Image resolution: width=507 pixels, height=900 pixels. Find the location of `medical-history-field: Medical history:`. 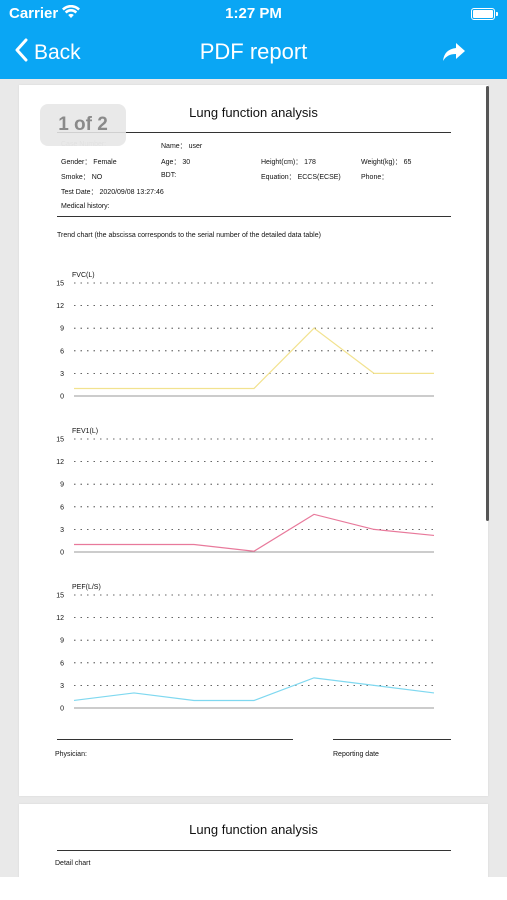

medical-history-field: Medical history: is located at coordinates (85, 206).